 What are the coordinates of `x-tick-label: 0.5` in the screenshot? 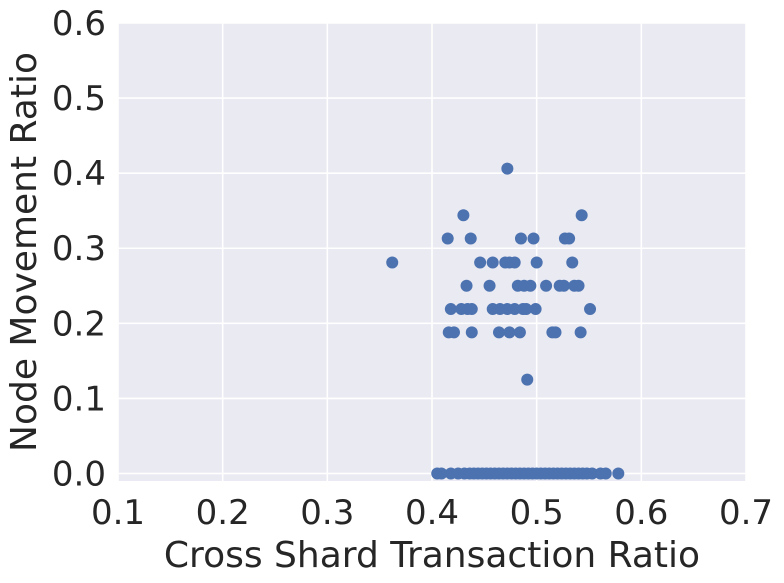 It's located at (537, 513).